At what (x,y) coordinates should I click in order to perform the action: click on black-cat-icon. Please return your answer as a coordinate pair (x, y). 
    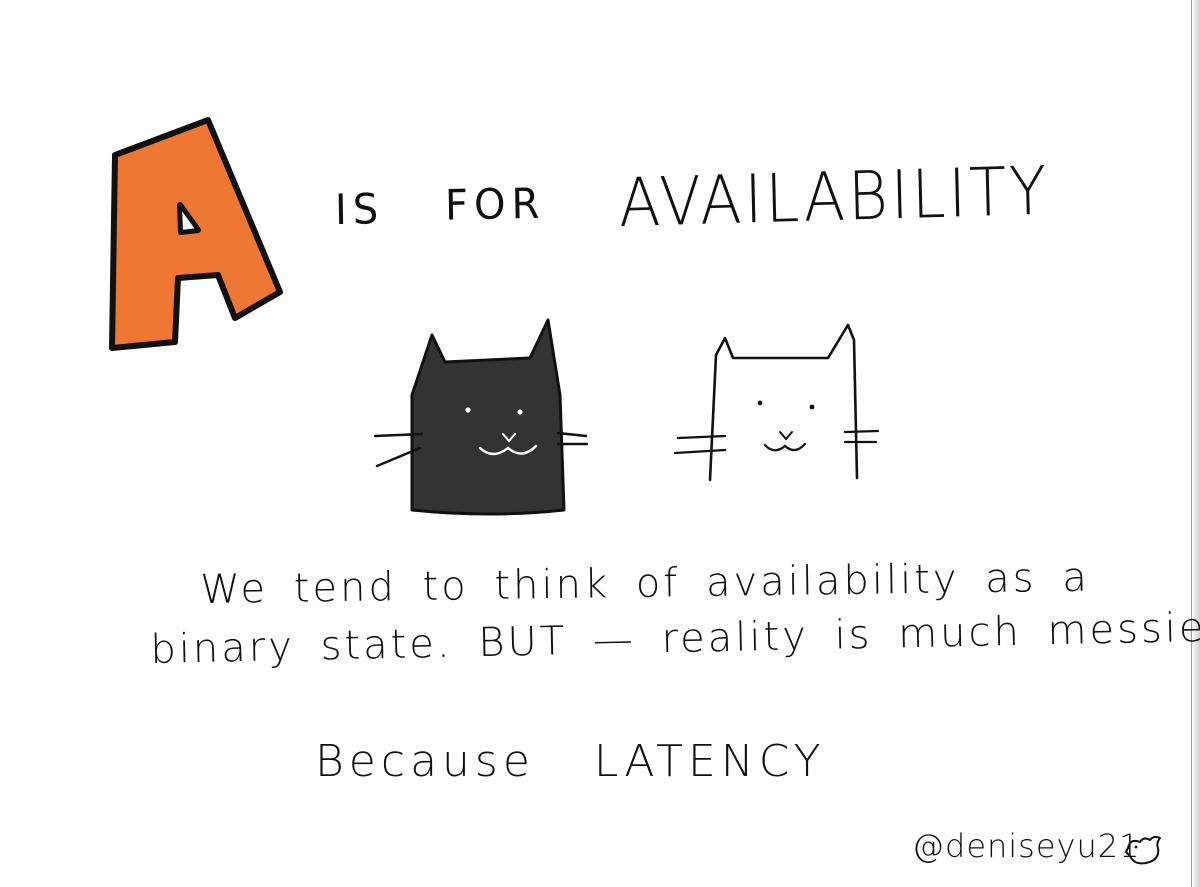
    Looking at the image, I should click on (481, 417).